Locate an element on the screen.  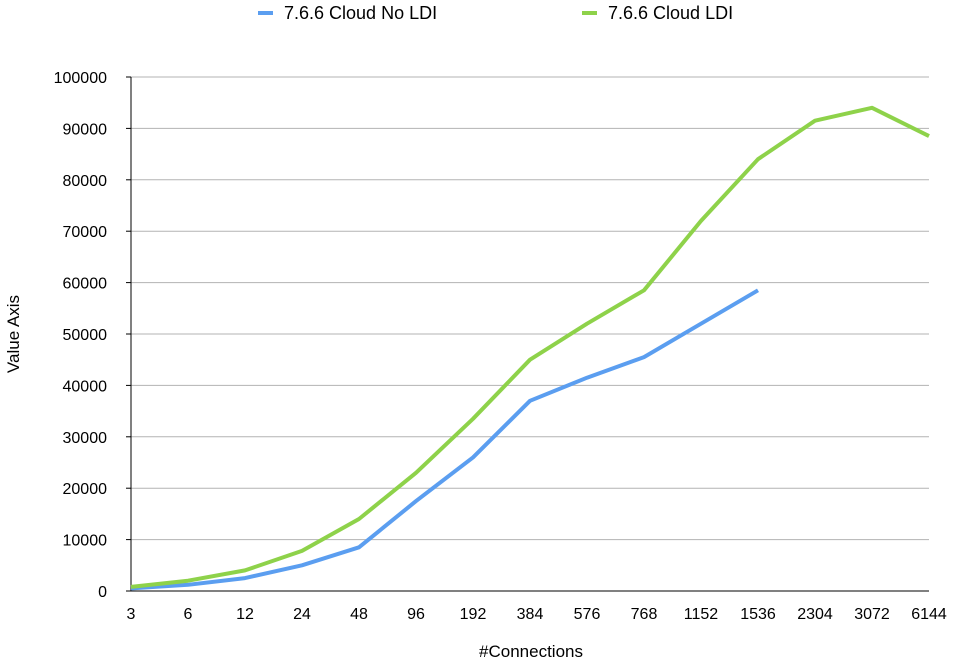
legend-label: 7.6.6 Cloud LDI is located at coordinates (670, 13).